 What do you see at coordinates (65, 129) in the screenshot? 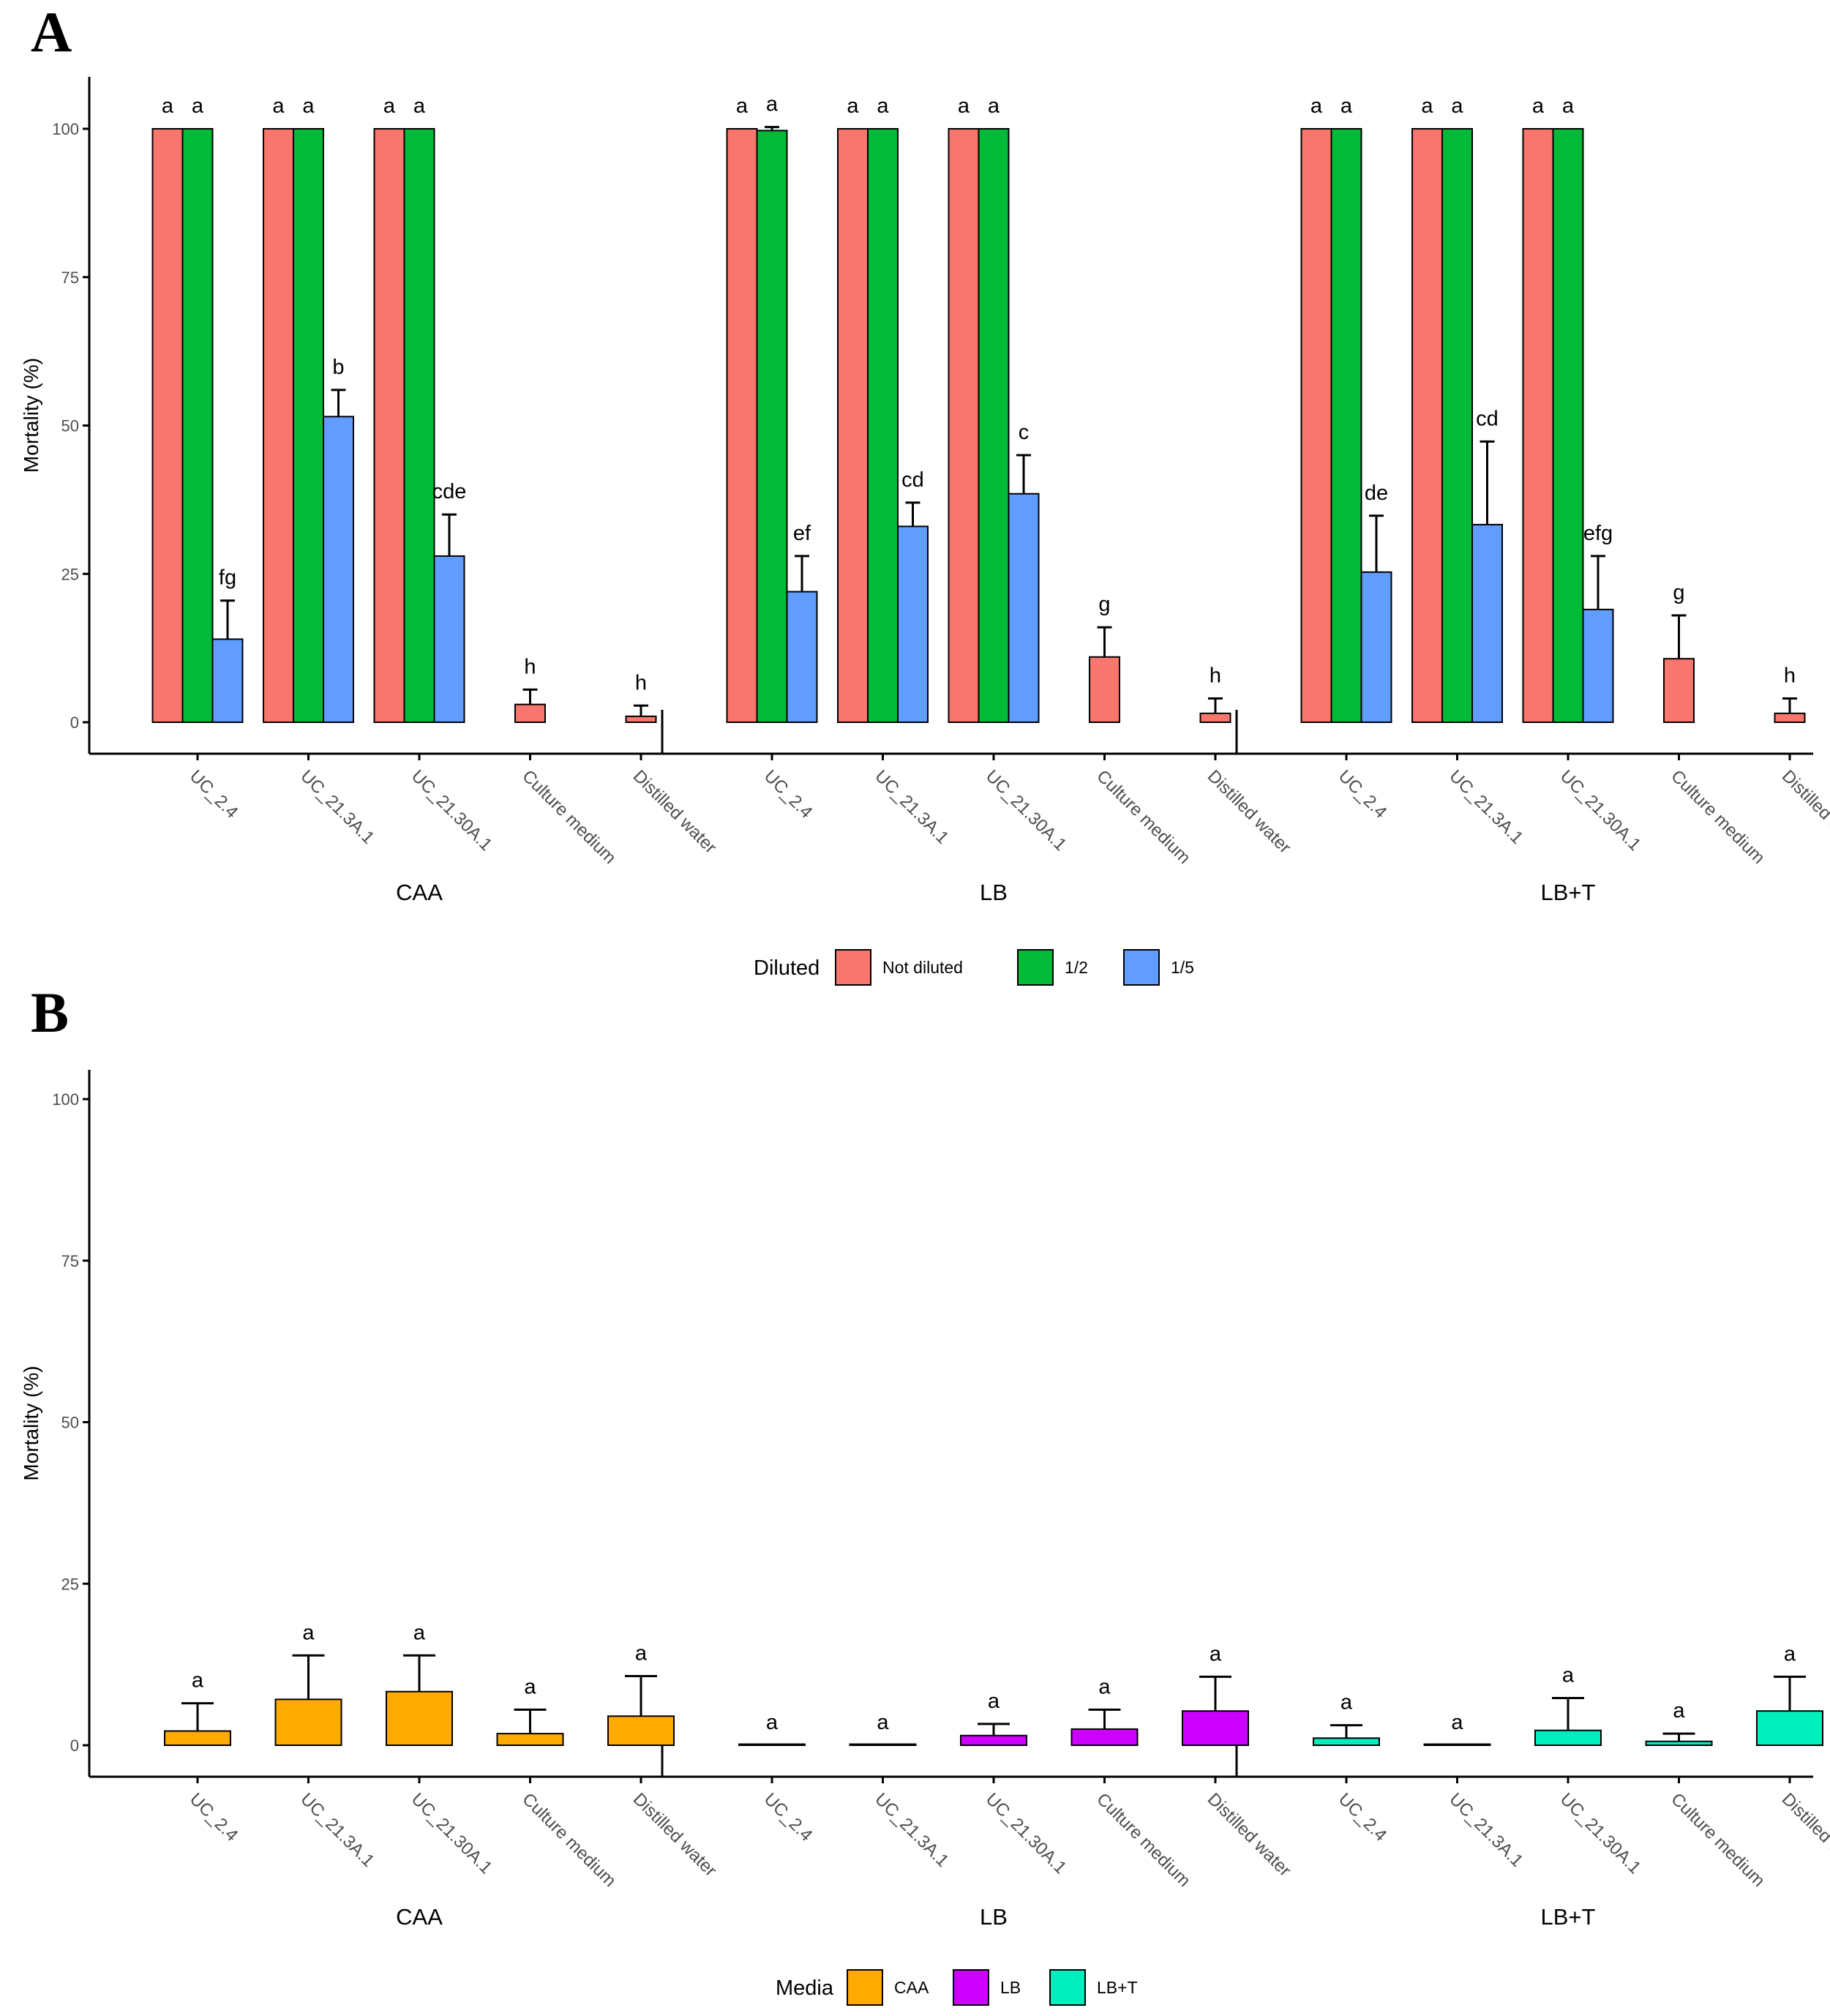
I see `y-tick-label: 100` at bounding box center [65, 129].